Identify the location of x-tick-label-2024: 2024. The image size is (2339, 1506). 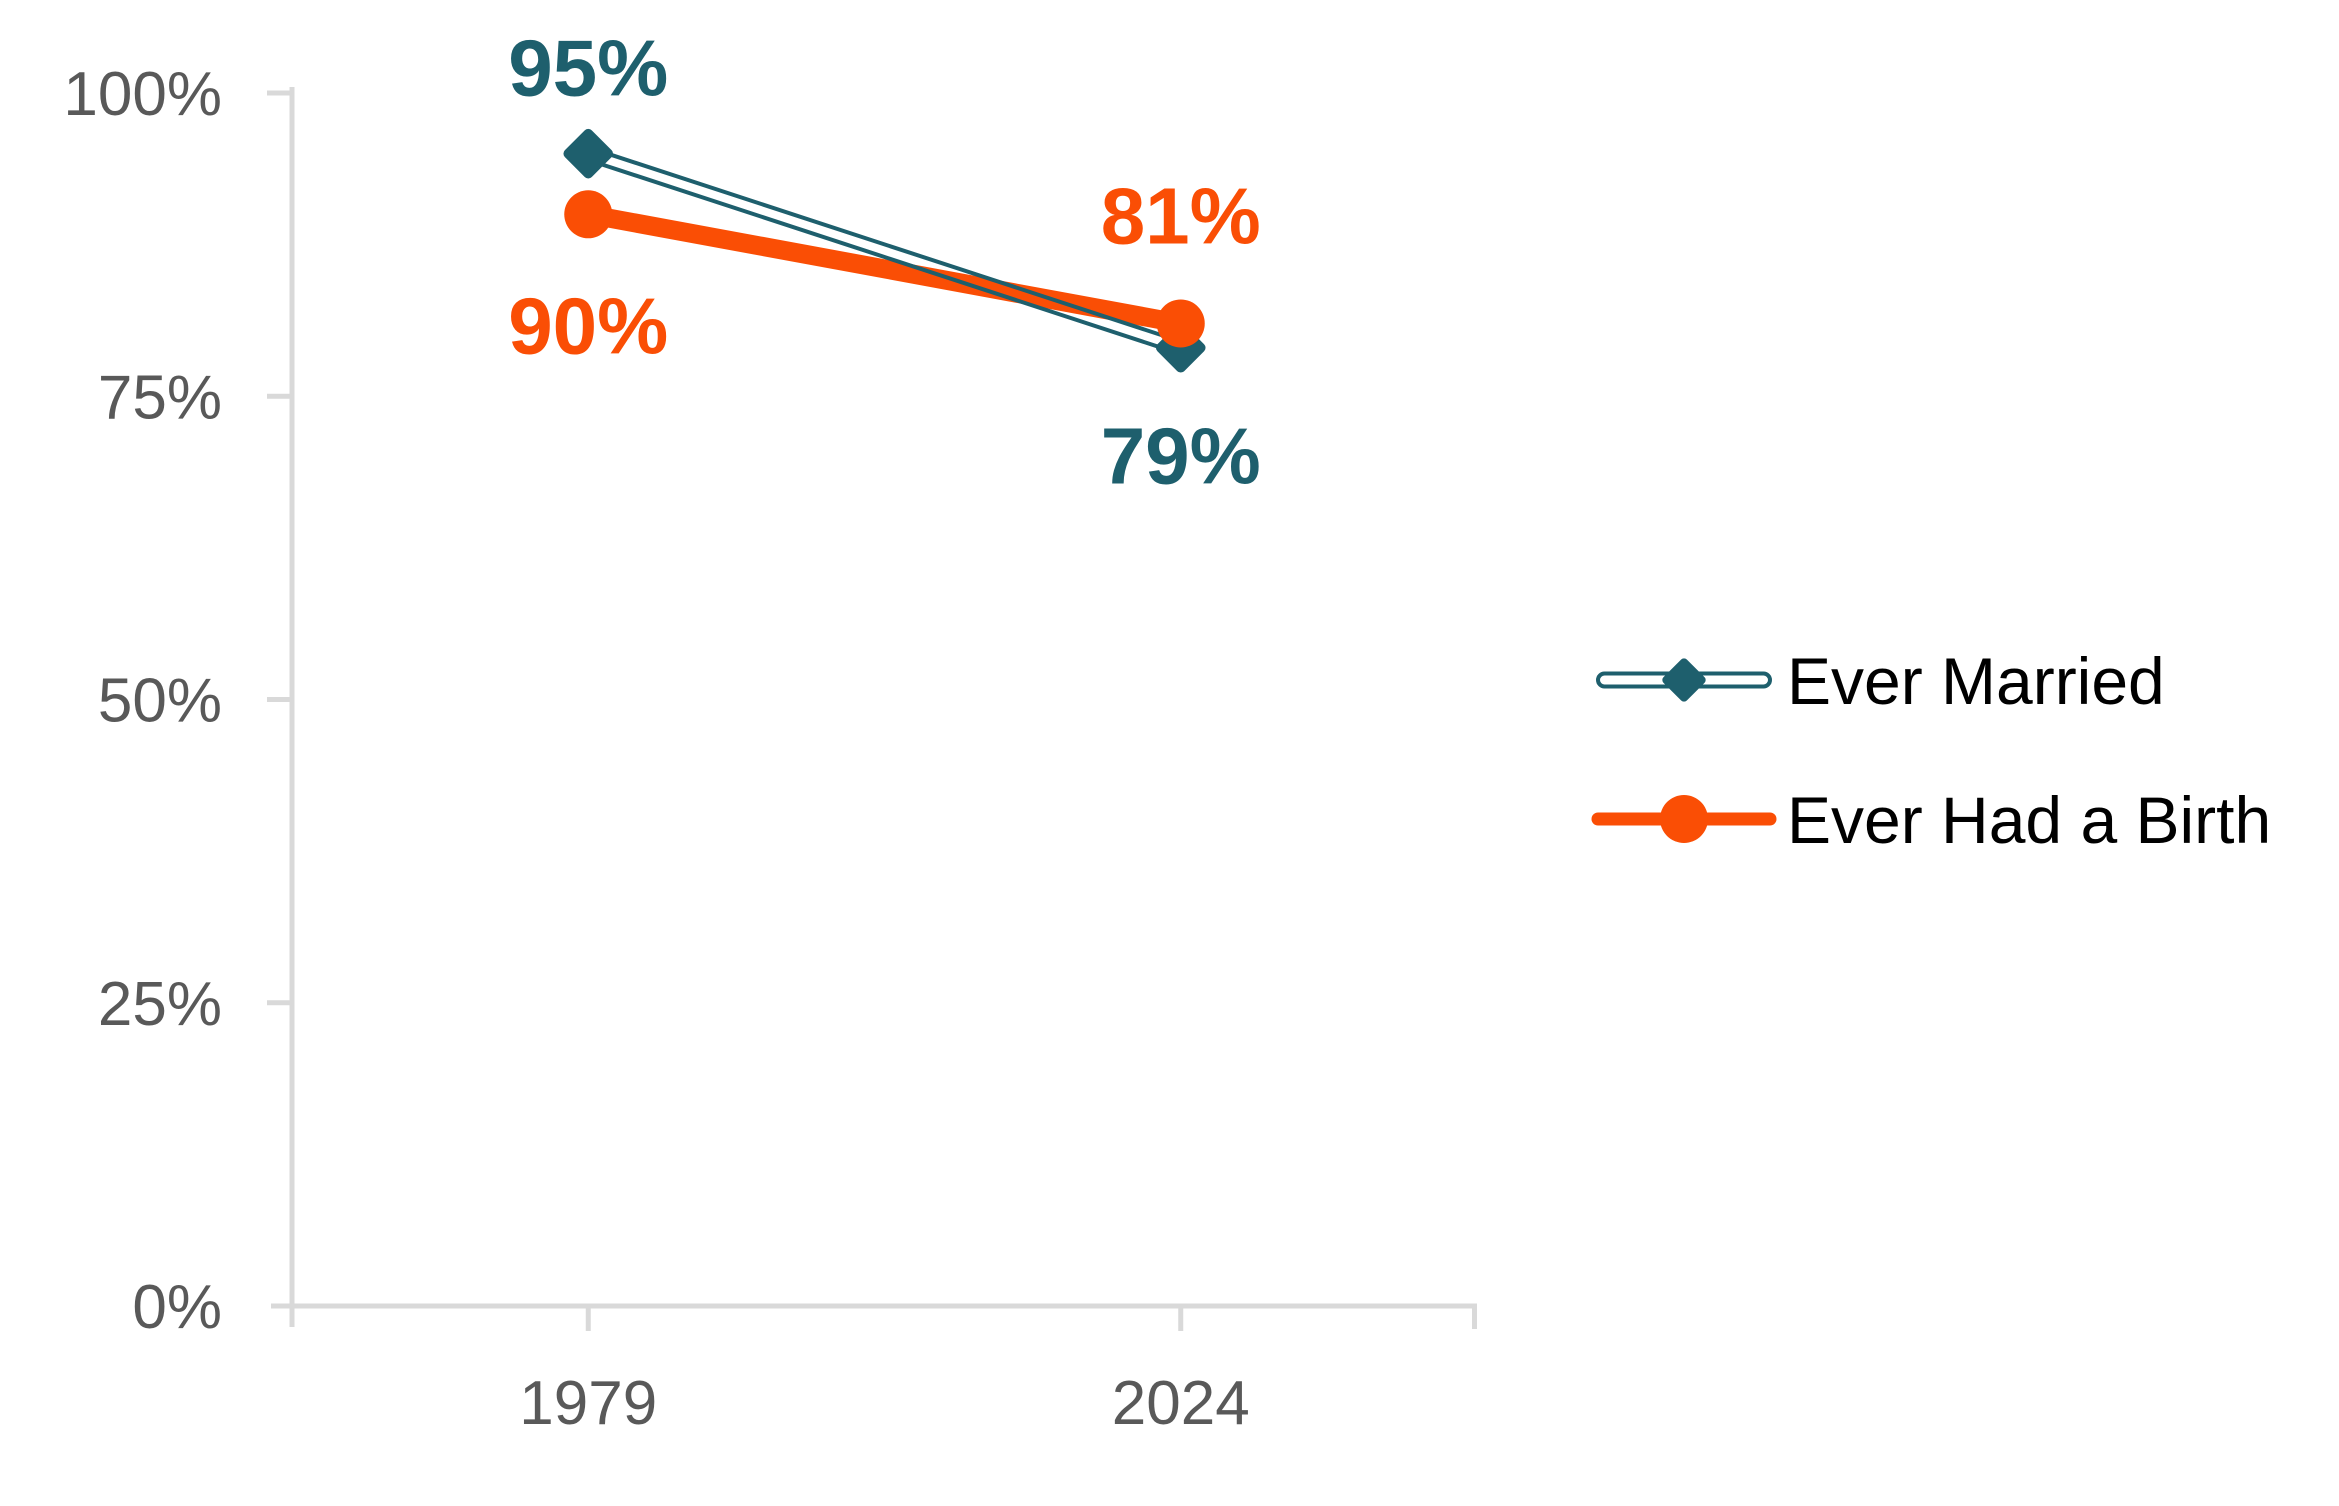
(1181, 1403).